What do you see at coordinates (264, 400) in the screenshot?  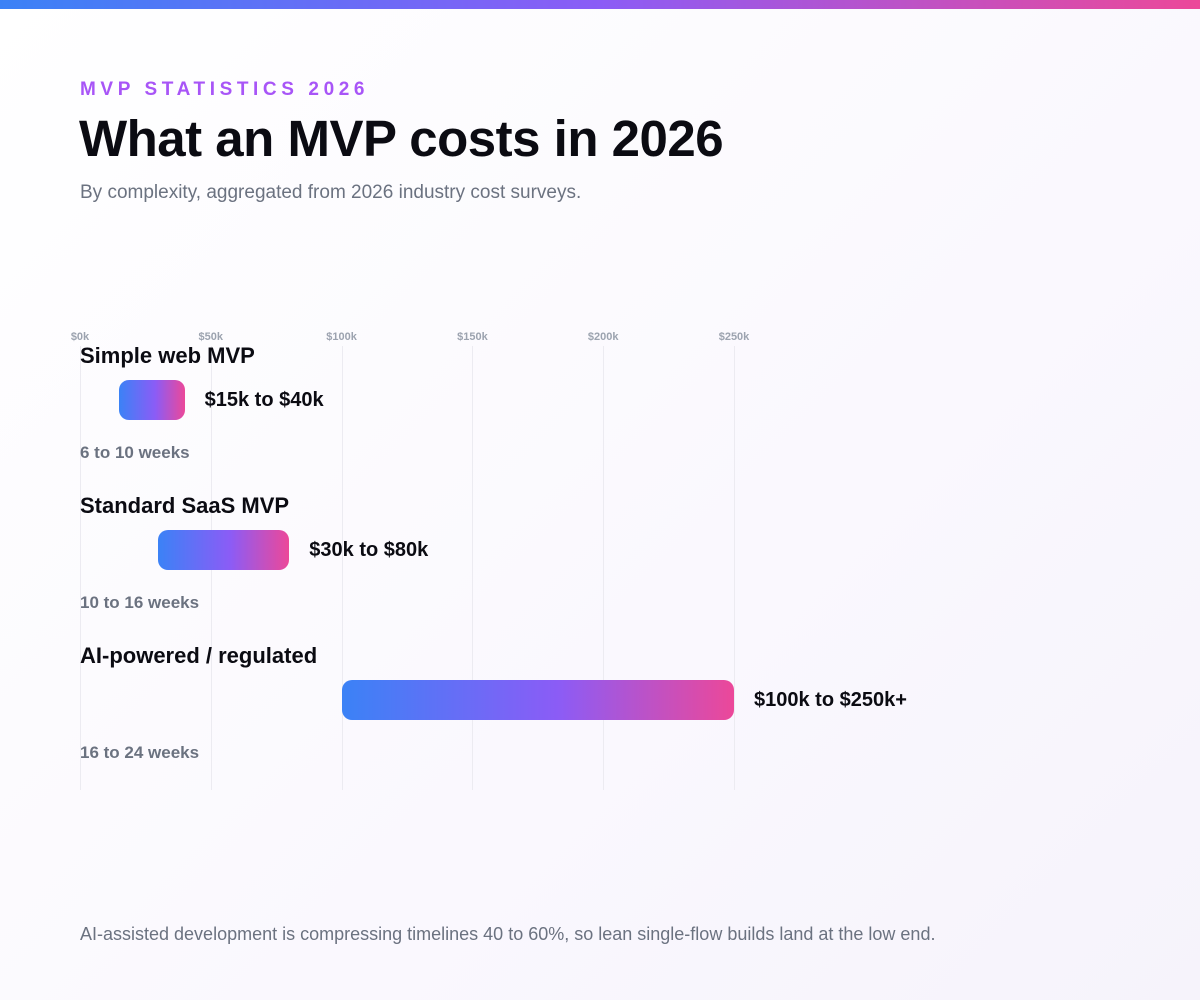 I see `range-value-label: $15k to $40k` at bounding box center [264, 400].